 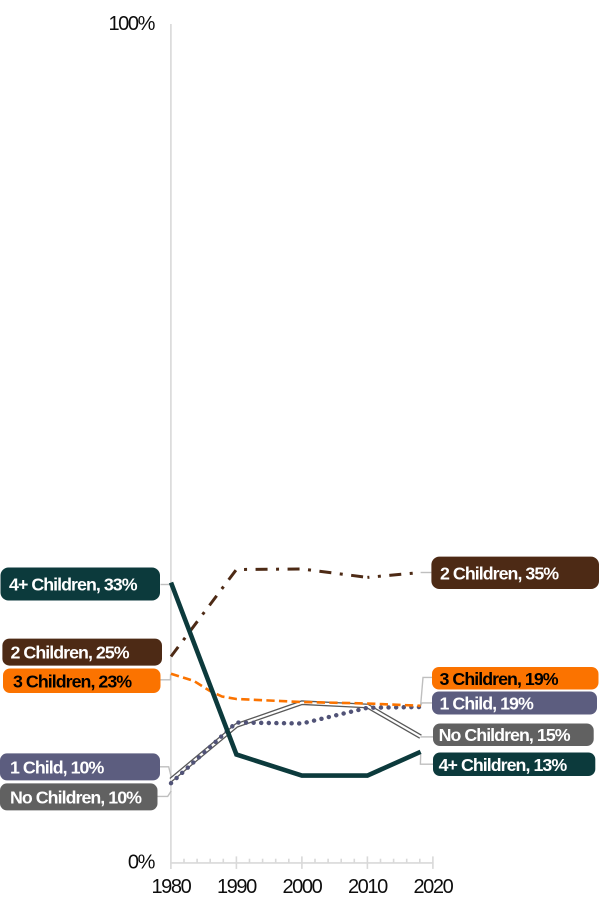 What do you see at coordinates (57, 768) in the screenshot?
I see `svg-text: 1 Child, 10%` at bounding box center [57, 768].